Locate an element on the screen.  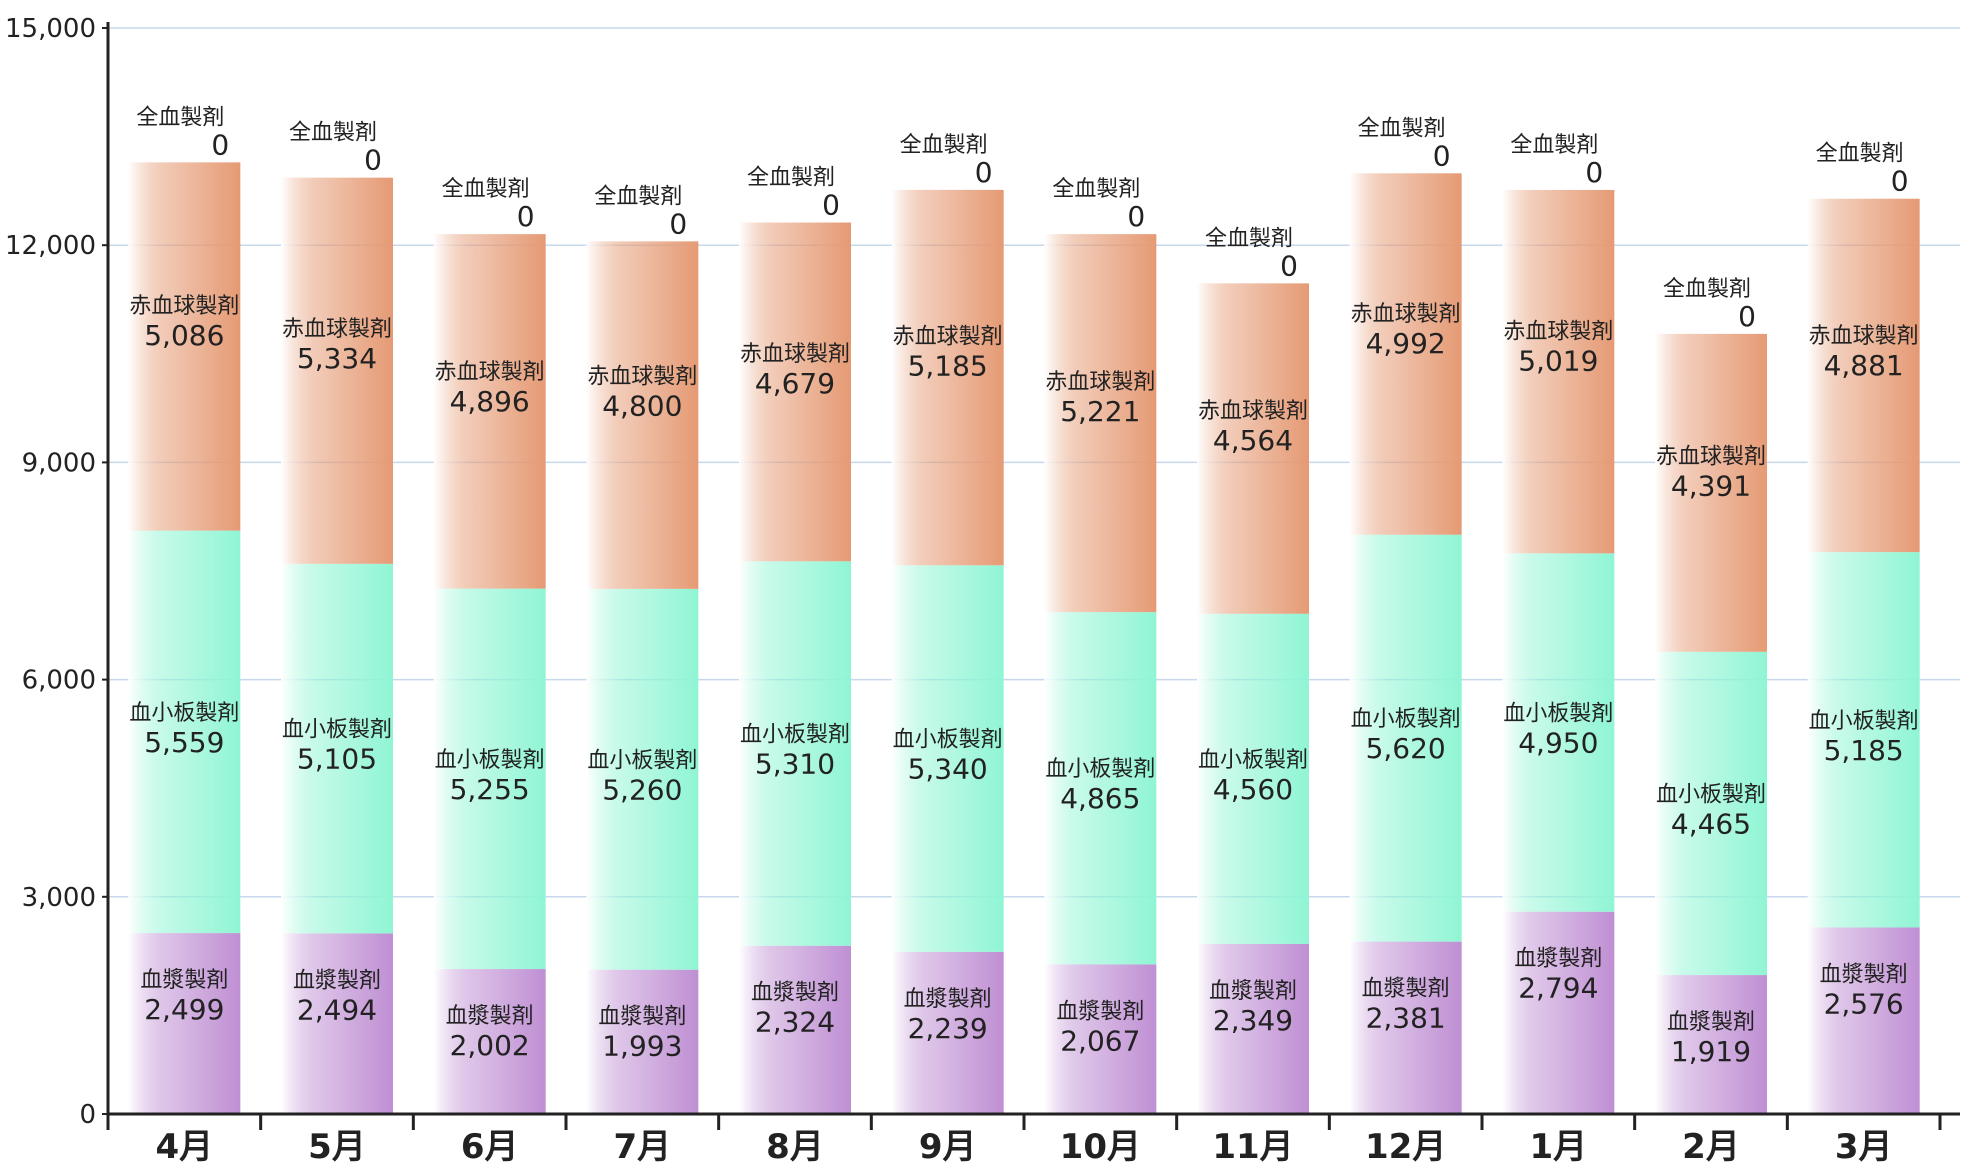
segment-value-label: 4,465 is located at coordinates (1711, 823).